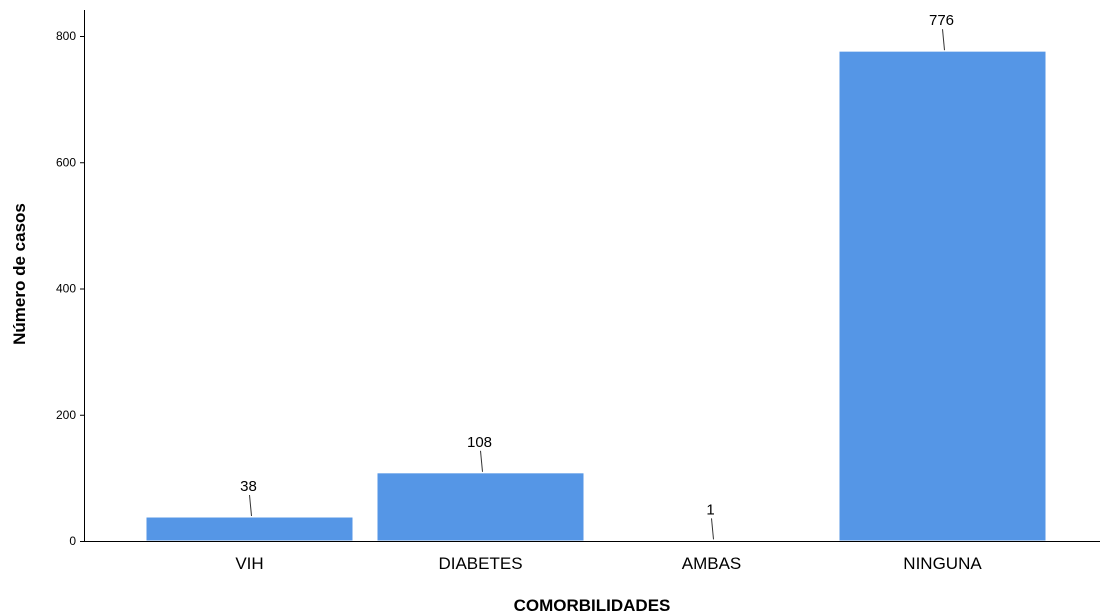 Image resolution: width=1103 pixels, height=616 pixels. Describe the element at coordinates (941, 20) in the screenshot. I see `data-label: 776` at that location.